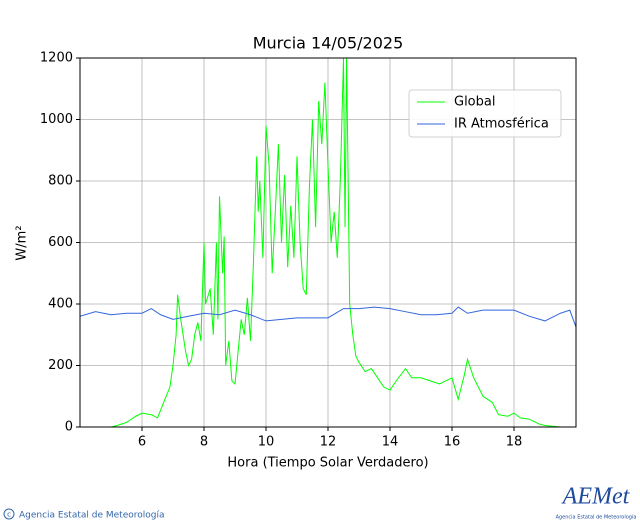 Image resolution: width=640 pixels, height=529 pixels. I want to click on x-tick-label: 14, so click(390, 442).